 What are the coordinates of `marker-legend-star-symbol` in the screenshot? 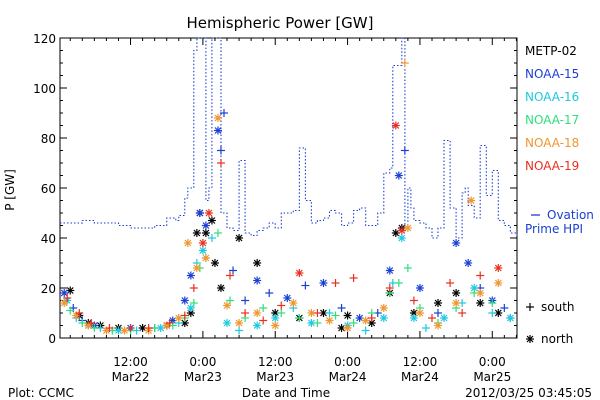 It's located at (530, 339).